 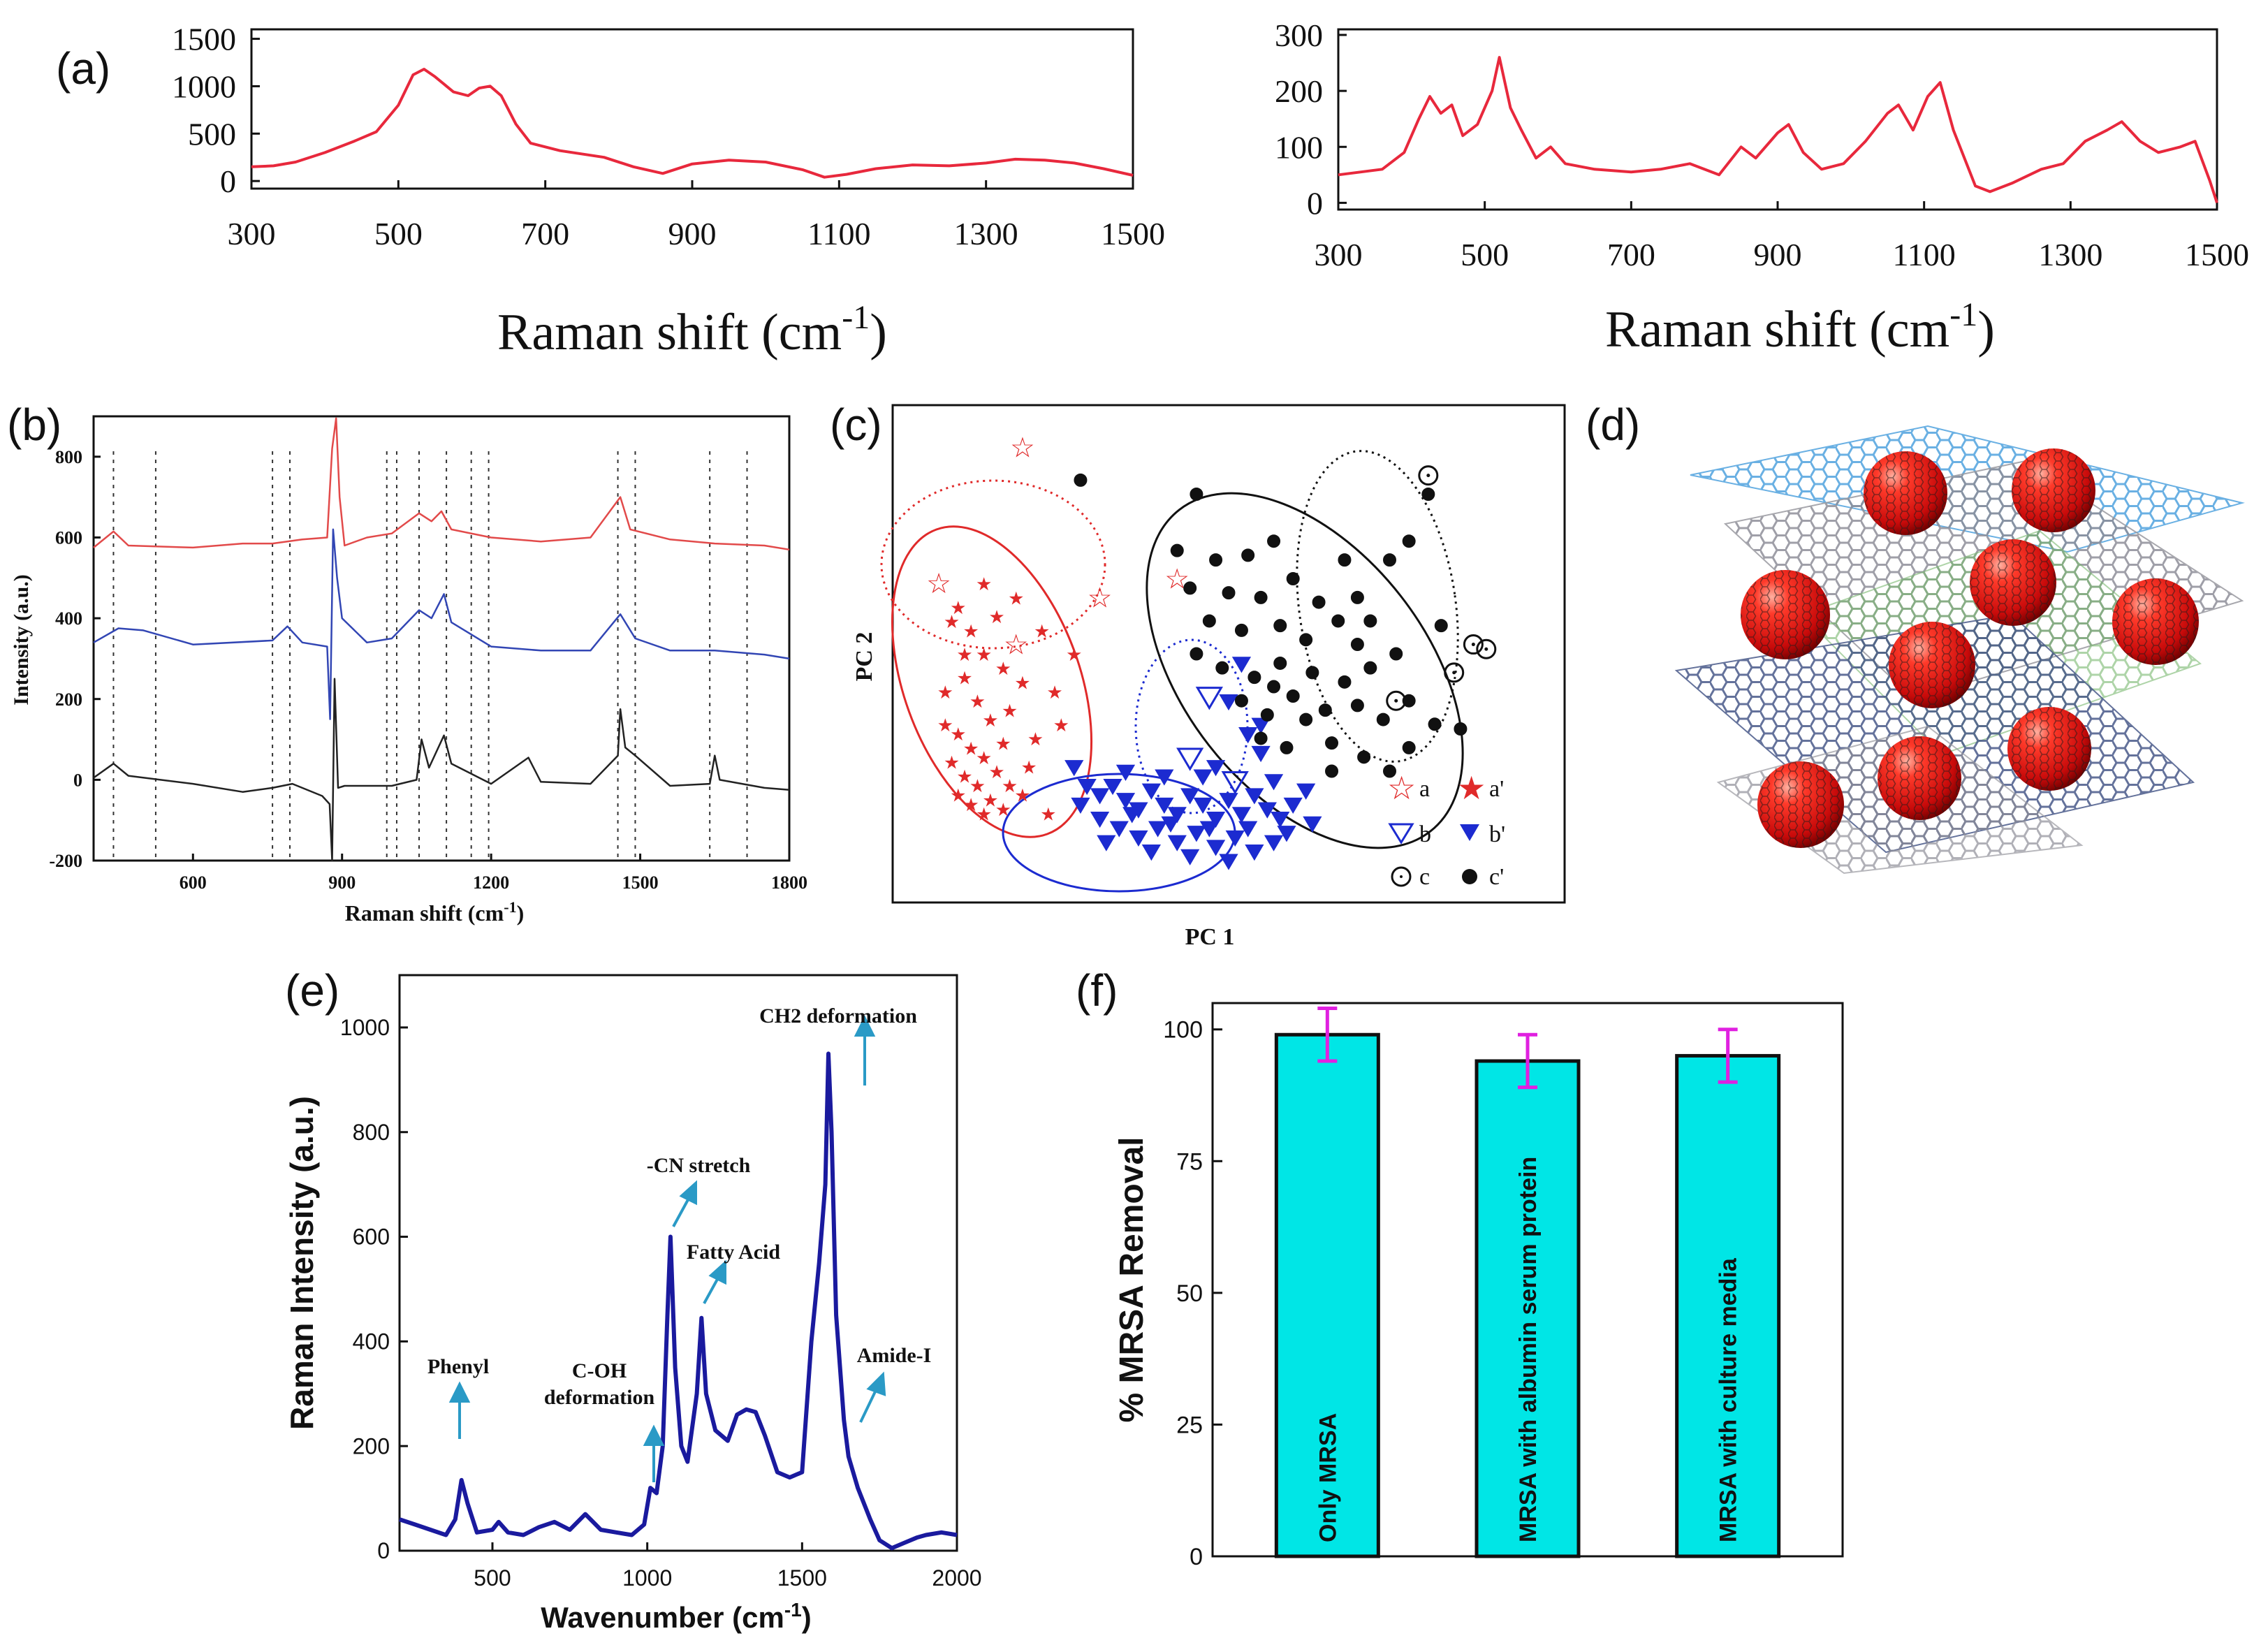 I want to click on x-tick-label: 500, so click(x=398, y=233).